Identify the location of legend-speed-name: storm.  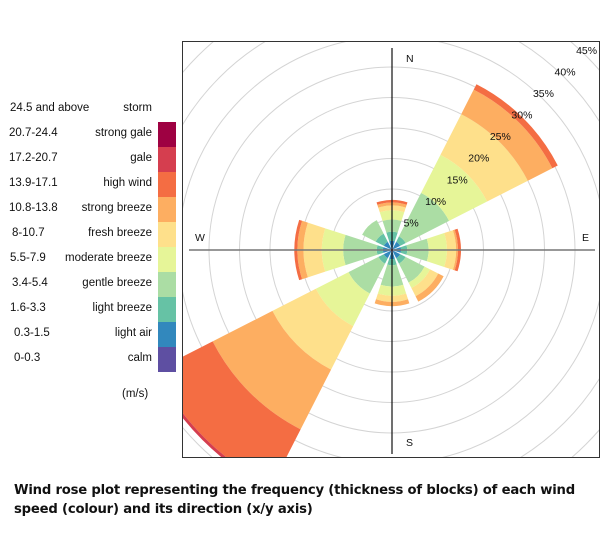
(137, 108).